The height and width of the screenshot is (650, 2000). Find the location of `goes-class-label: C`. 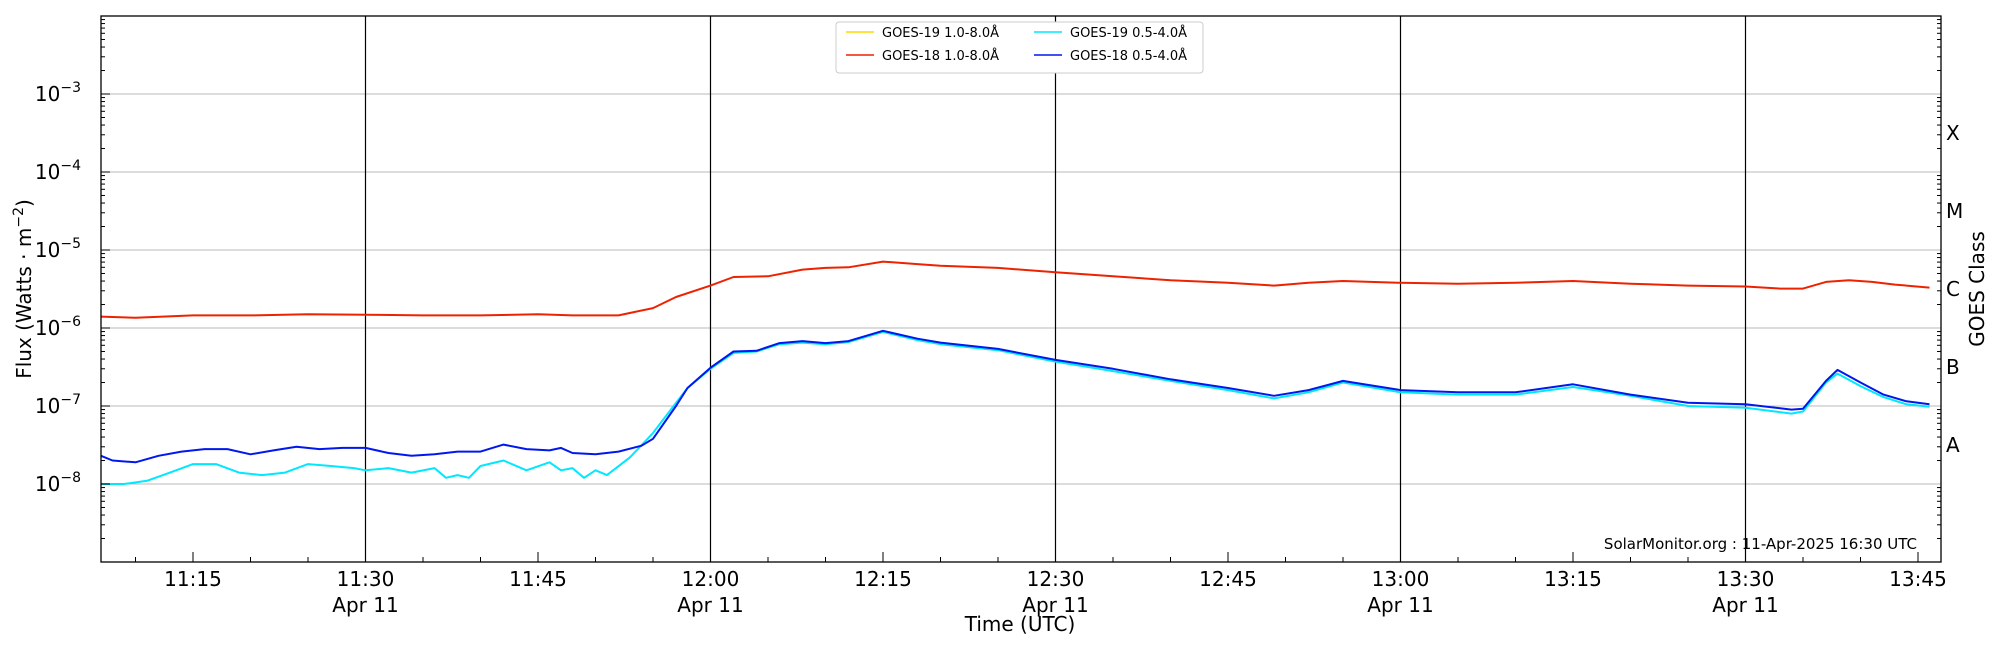

goes-class-label: C is located at coordinates (1953, 289).